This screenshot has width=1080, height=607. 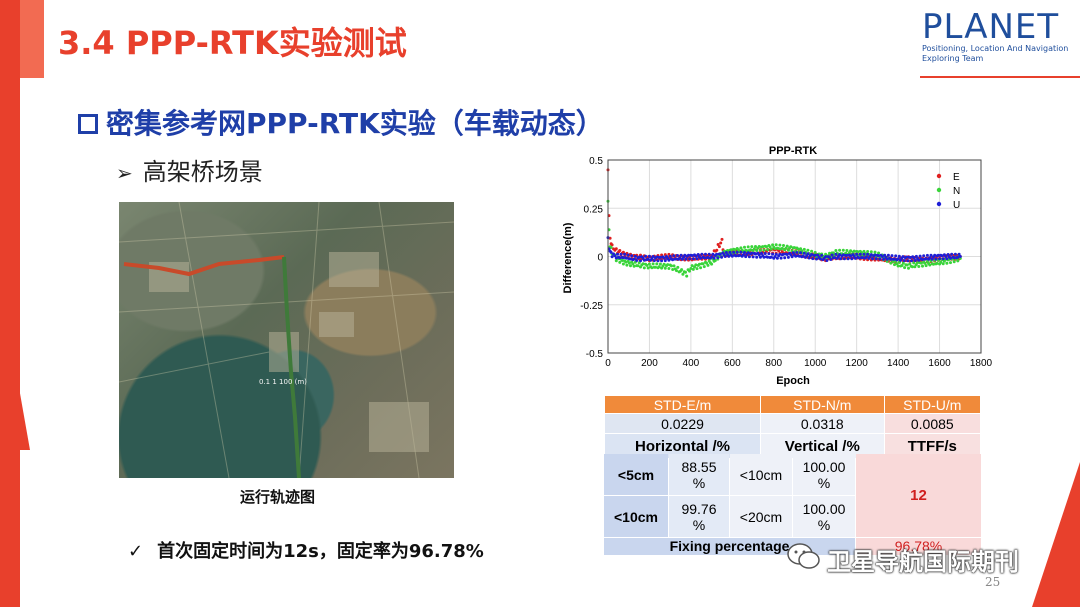 I want to click on chart-y-tick-label: 0, so click(x=600, y=258).